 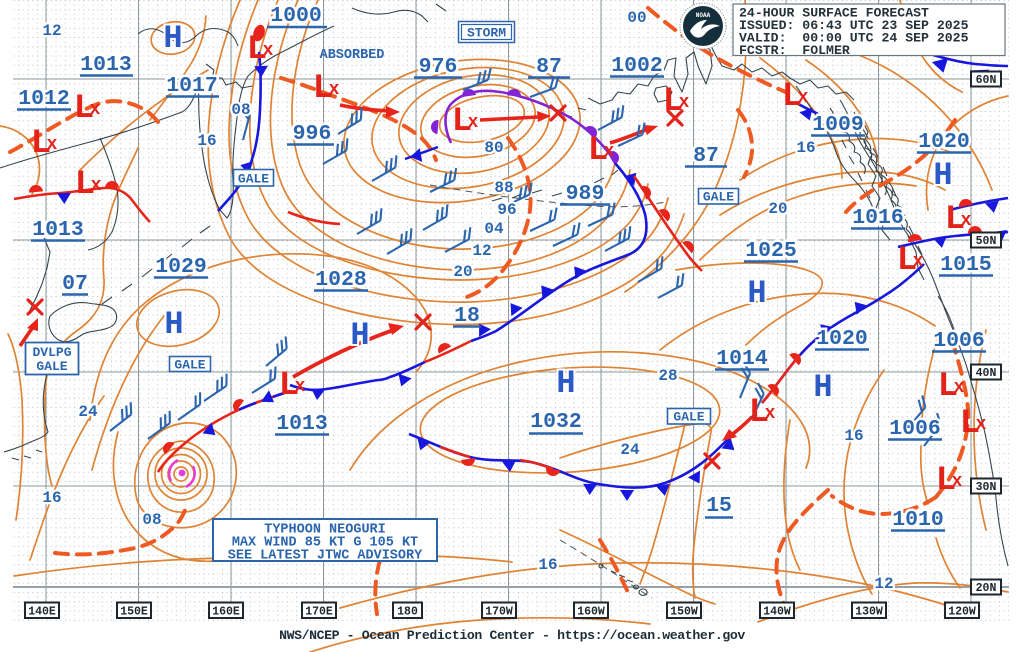 What do you see at coordinates (591, 612) in the screenshot?
I see `svg-text: 160W` at bounding box center [591, 612].